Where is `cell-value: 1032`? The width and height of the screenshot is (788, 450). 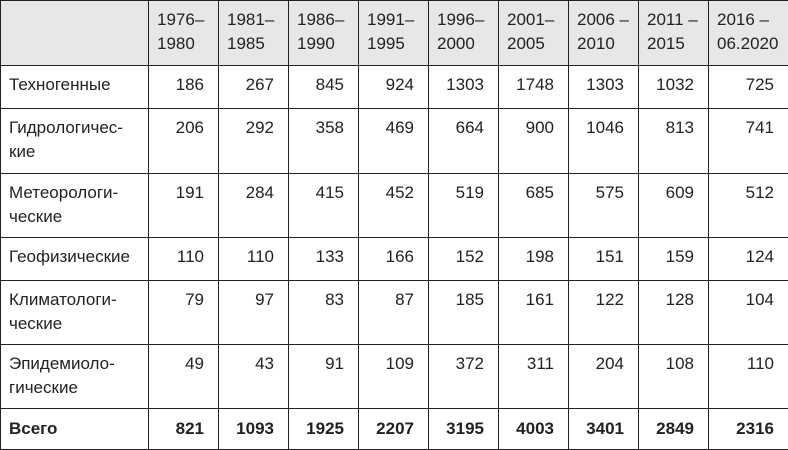
cell-value: 1032 is located at coordinates (674, 87).